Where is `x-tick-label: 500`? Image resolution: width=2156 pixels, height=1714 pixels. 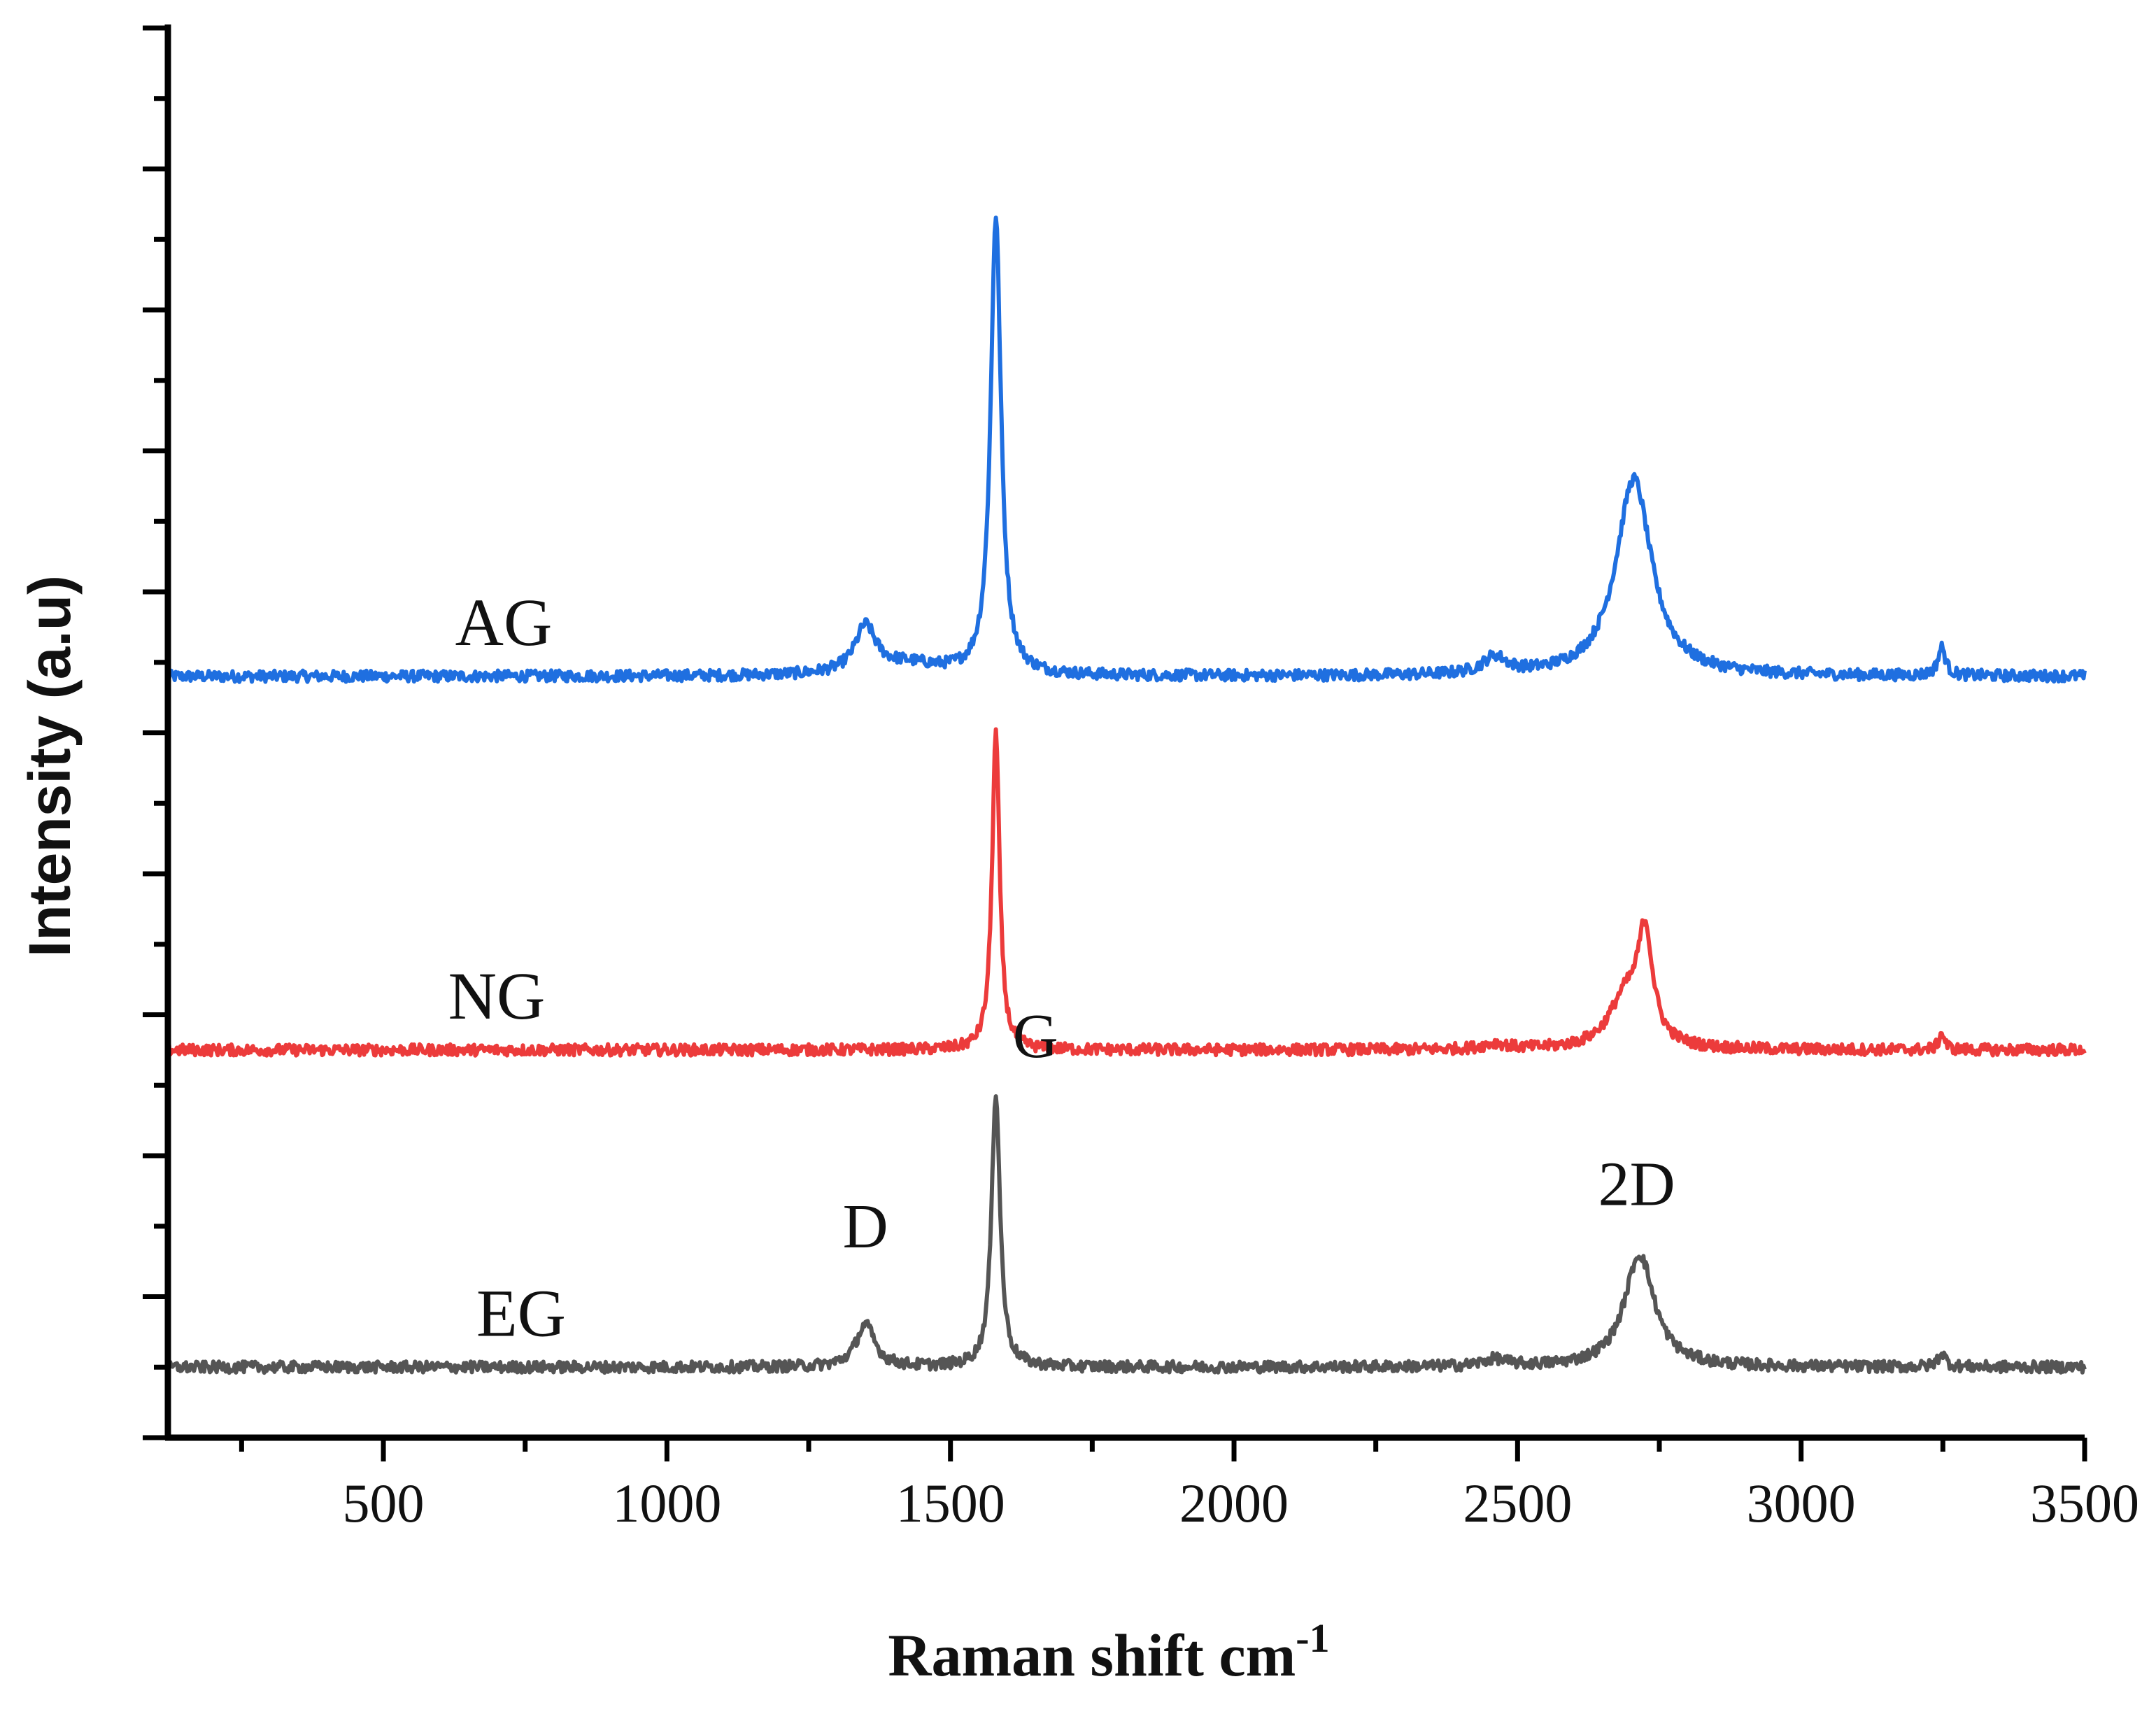 x-tick-label: 500 is located at coordinates (384, 1503).